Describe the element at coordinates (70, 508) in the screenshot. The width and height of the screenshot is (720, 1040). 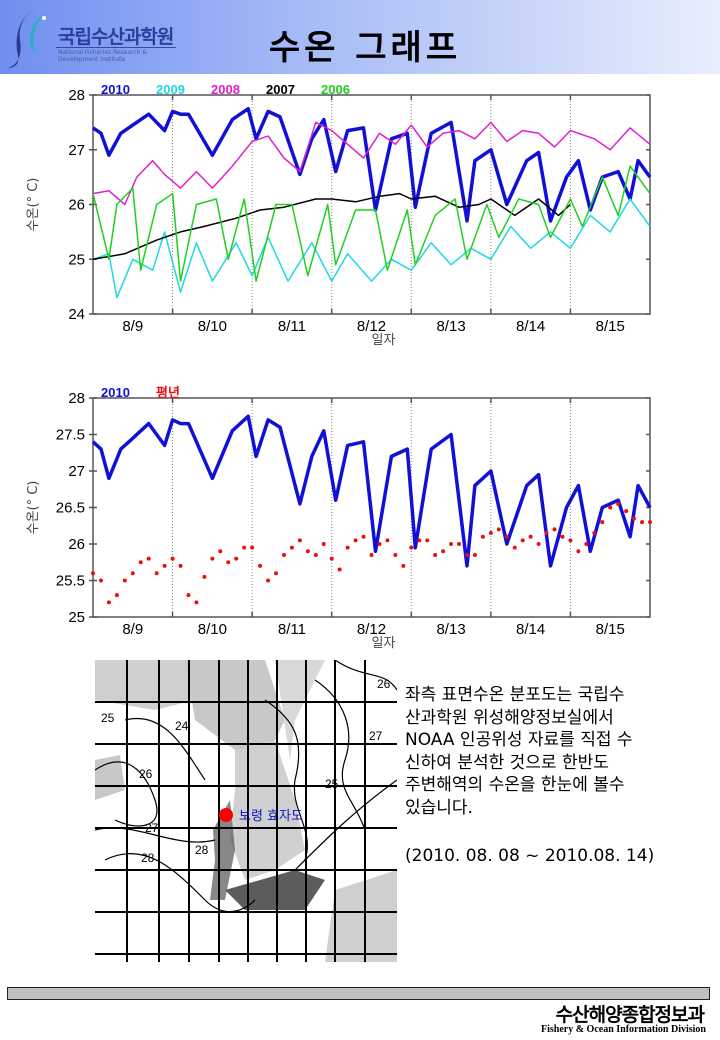
I see `y-tick-label: 26.5` at that location.